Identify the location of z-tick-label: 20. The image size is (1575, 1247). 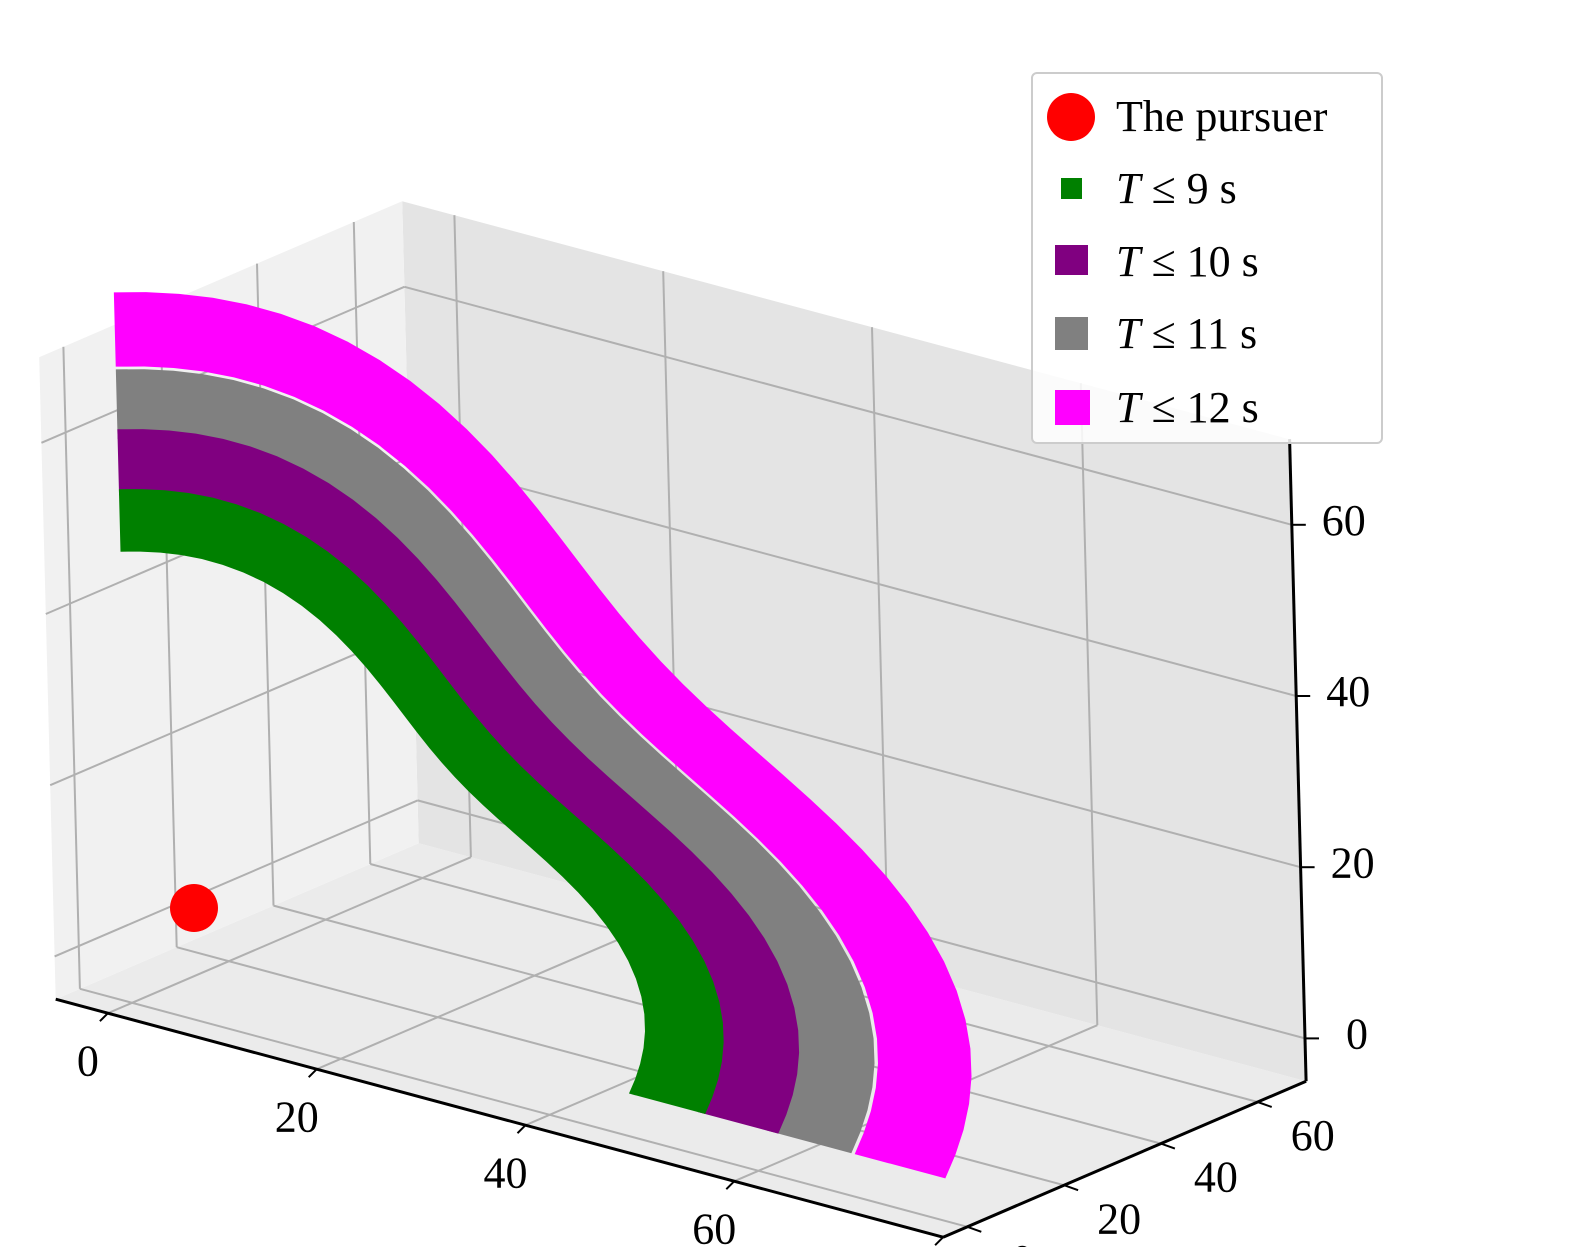
(1353, 862).